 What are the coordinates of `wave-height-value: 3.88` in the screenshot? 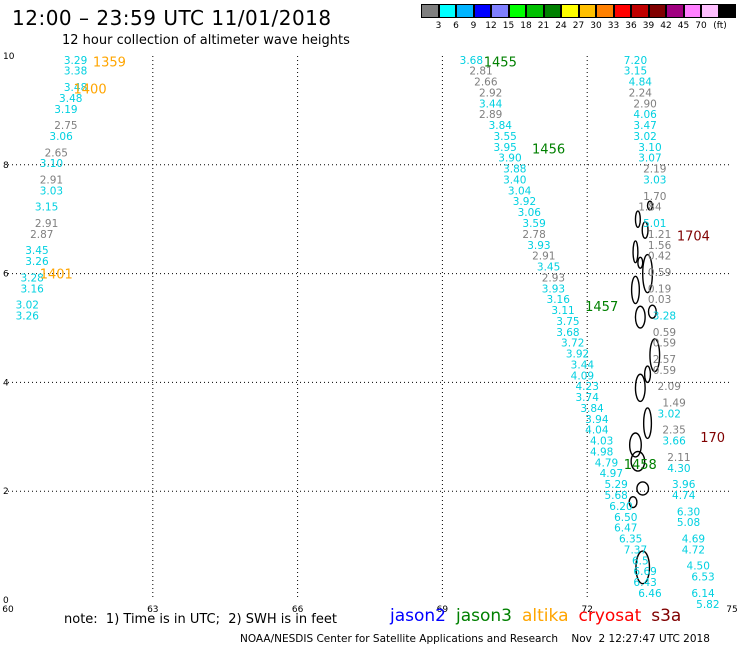 It's located at (514, 170).